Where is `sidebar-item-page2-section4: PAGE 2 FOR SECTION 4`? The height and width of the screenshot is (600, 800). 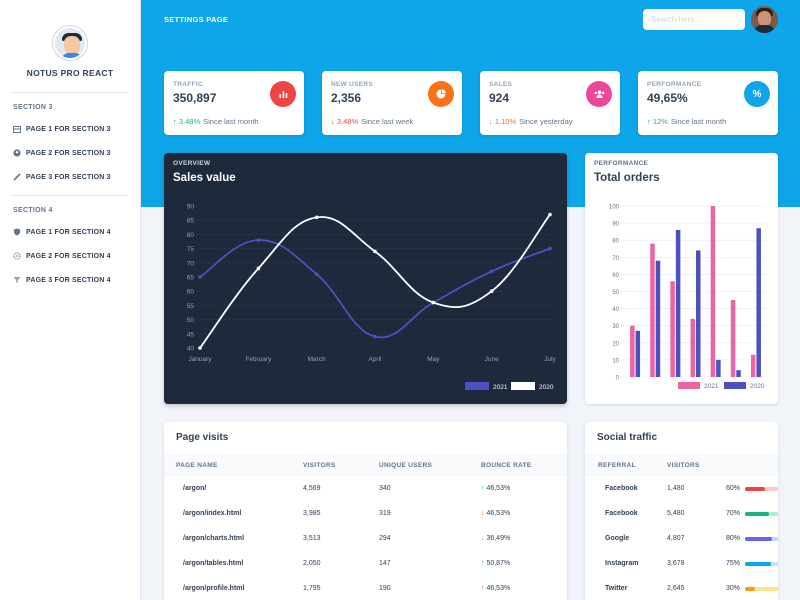 sidebar-item-page2-section4: PAGE 2 FOR SECTION 4 is located at coordinates (70, 256).